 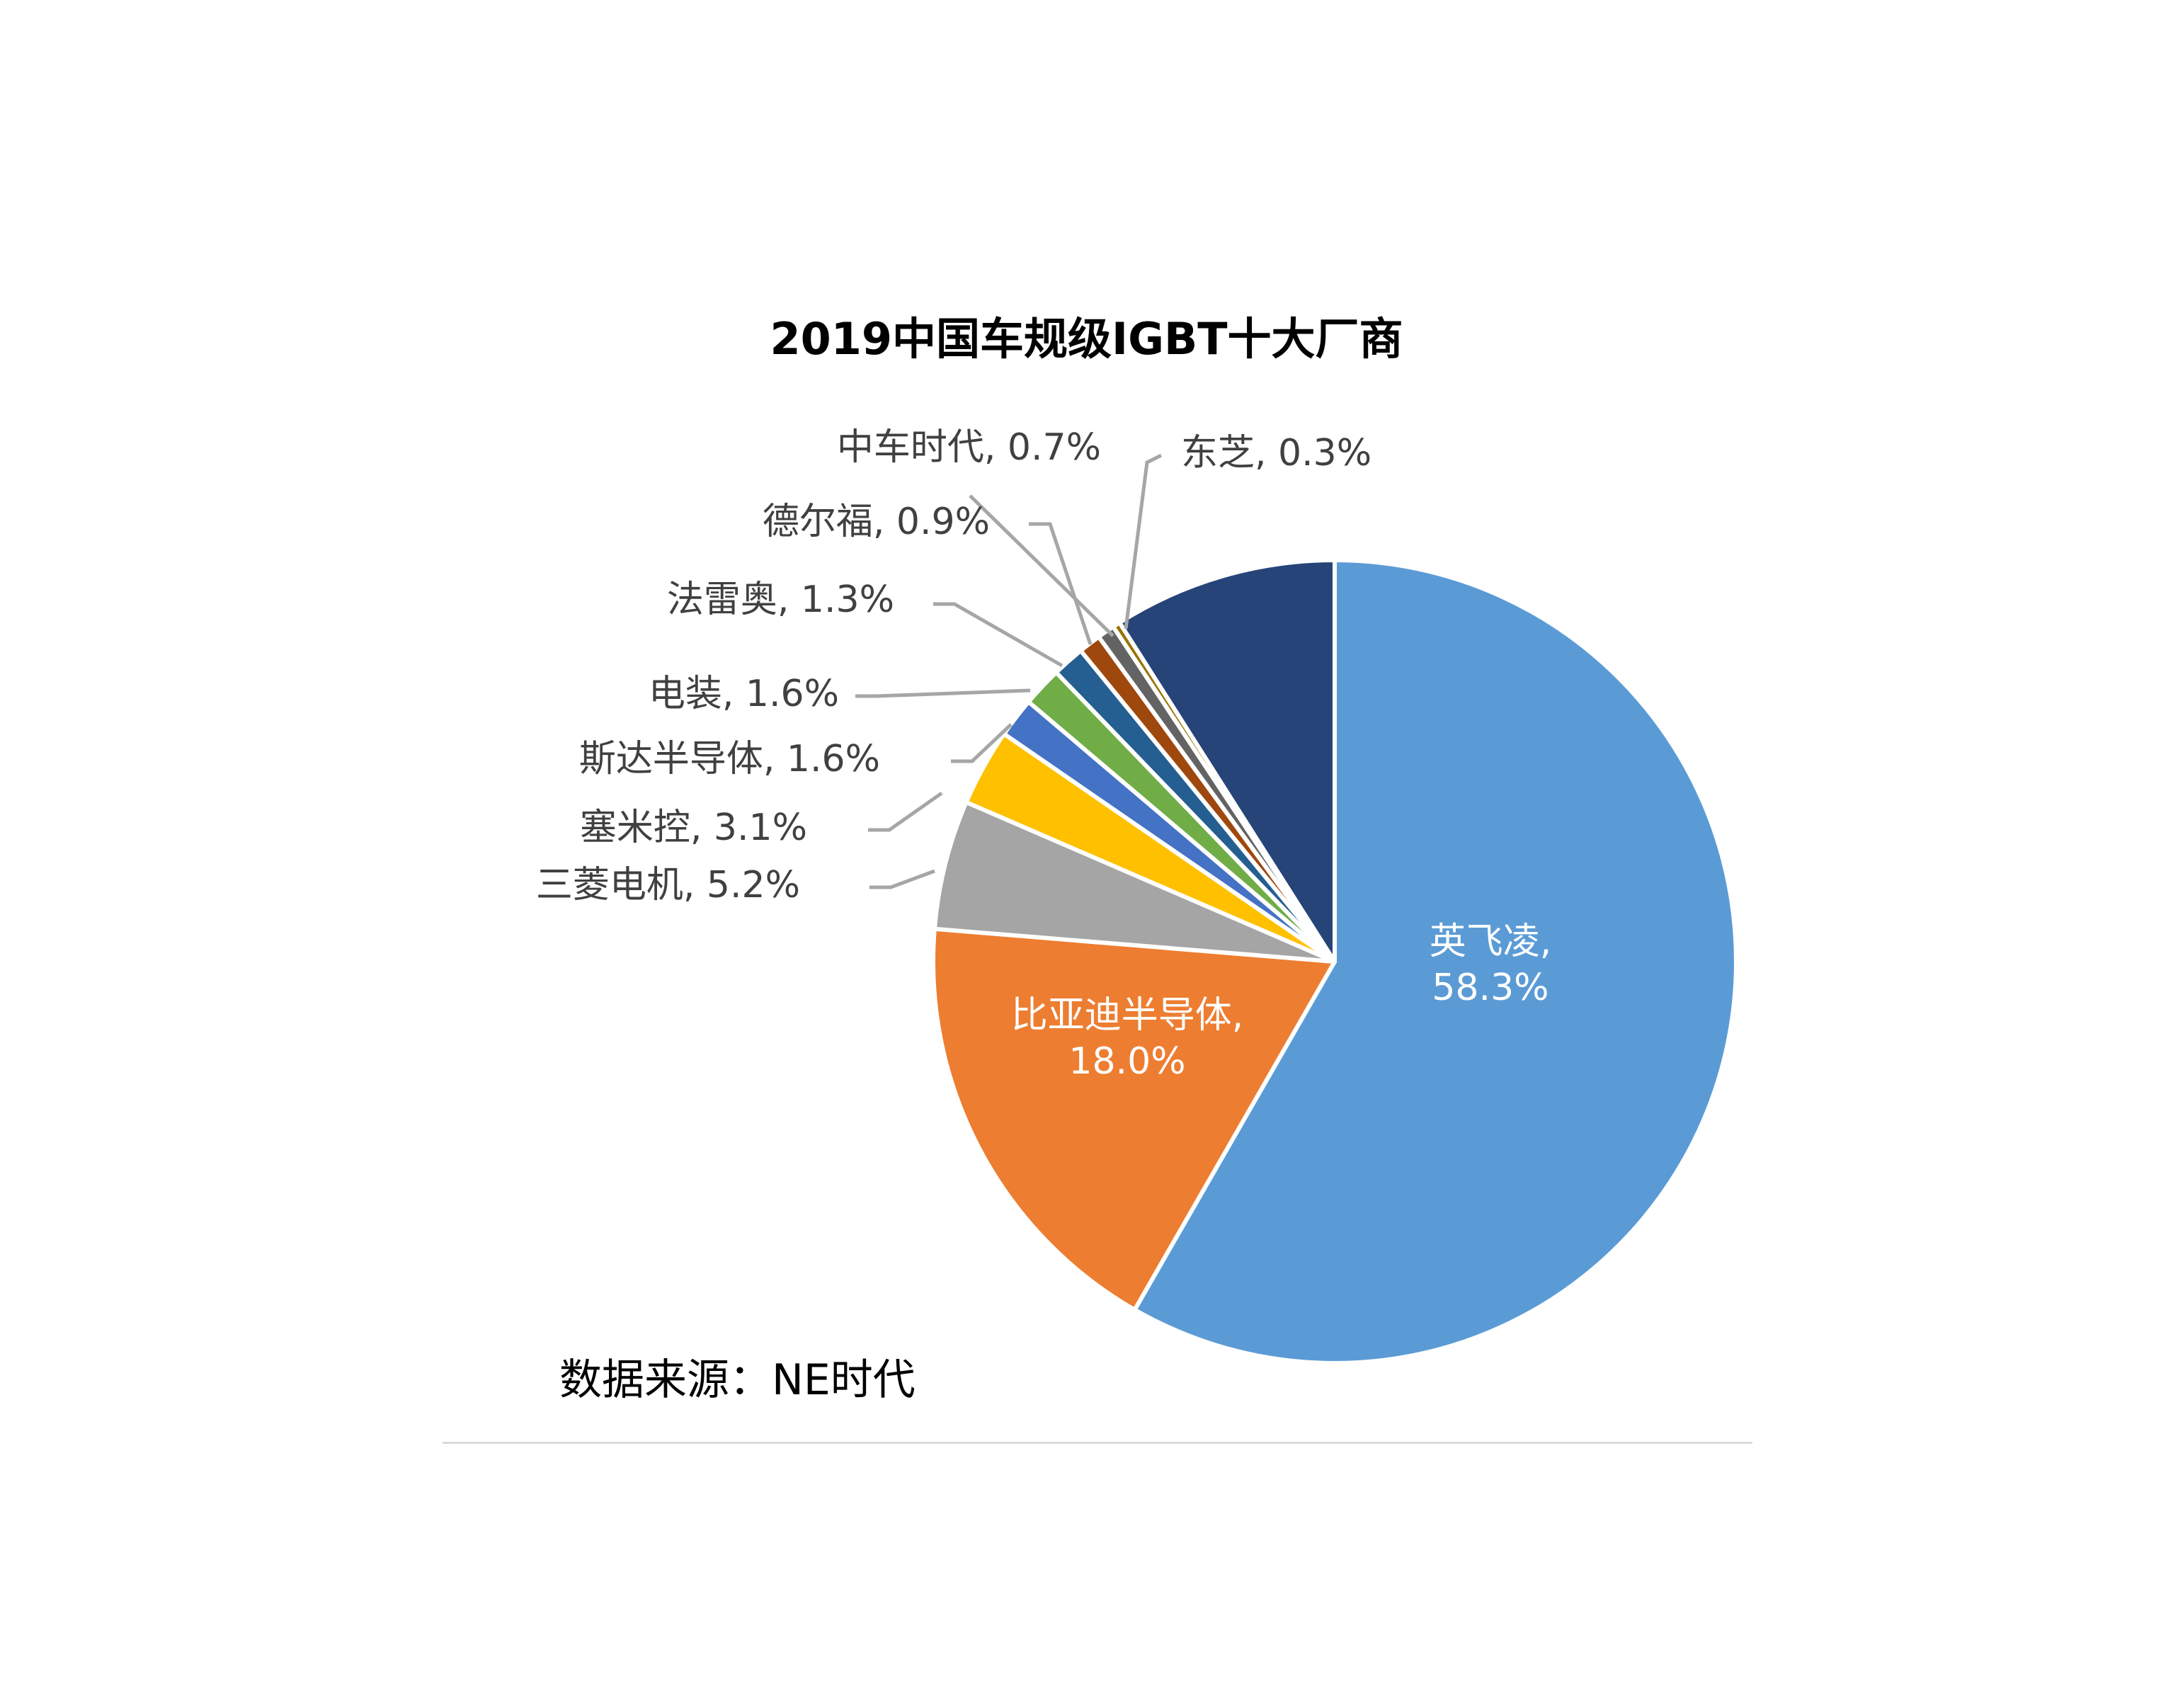 I want to click on slice-label-0: 英飞凌,, so click(x=1491, y=942).